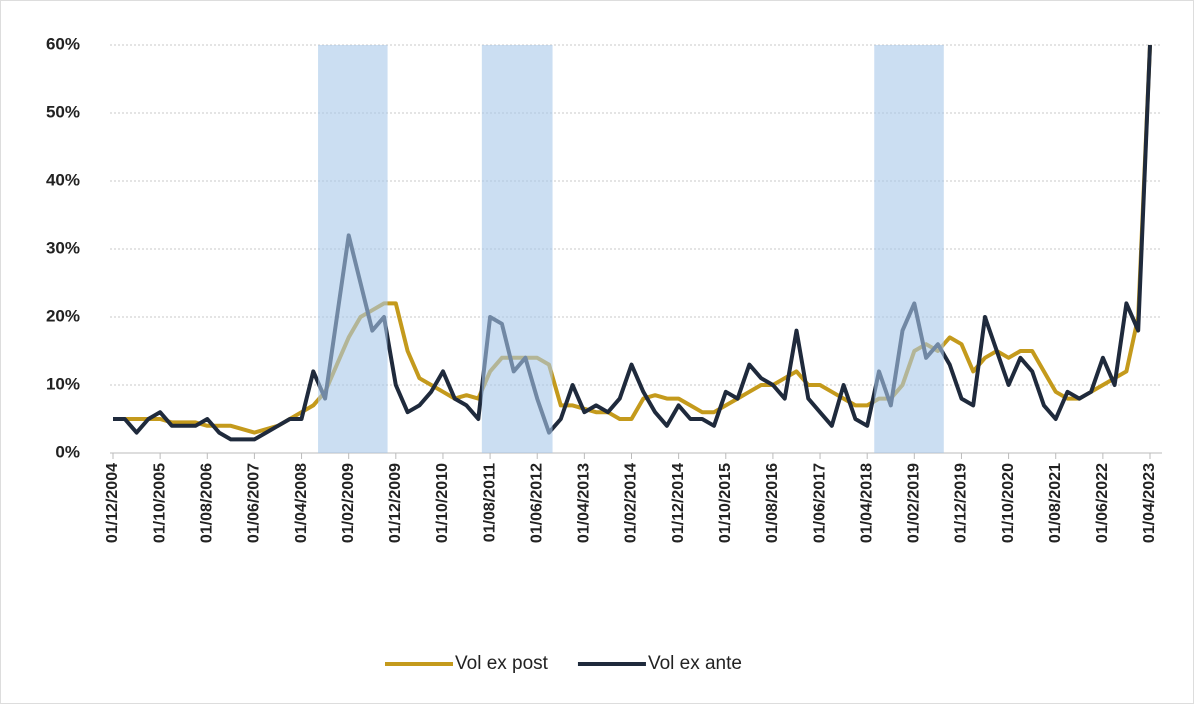 This screenshot has width=1194, height=704. I want to click on x-tick-label: 01/06/2022, so click(1102, 503).